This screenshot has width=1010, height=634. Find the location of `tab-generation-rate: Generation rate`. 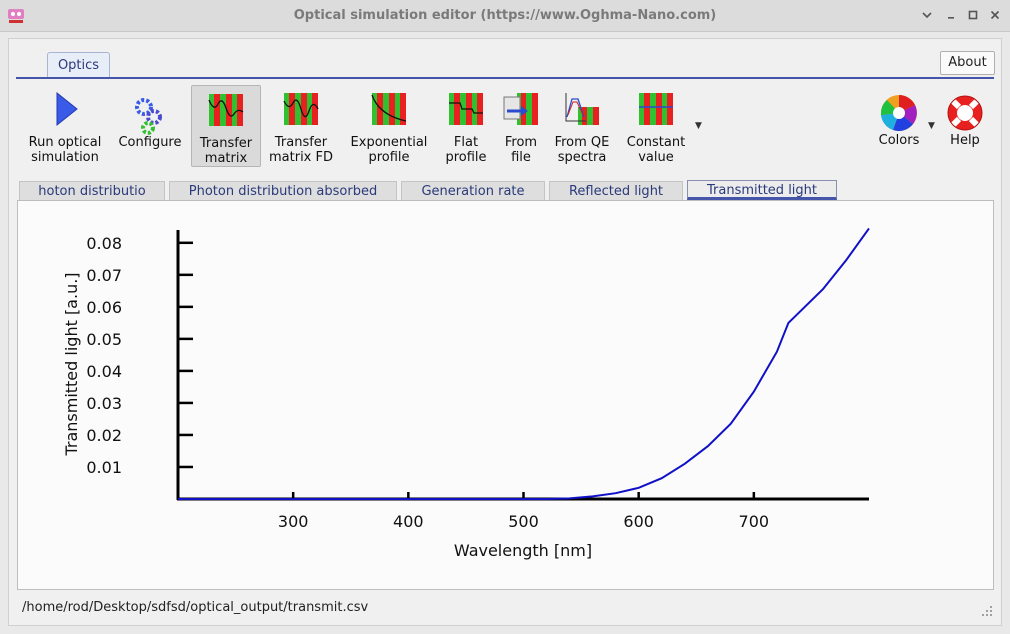

tab-generation-rate: Generation rate is located at coordinates (473, 191).